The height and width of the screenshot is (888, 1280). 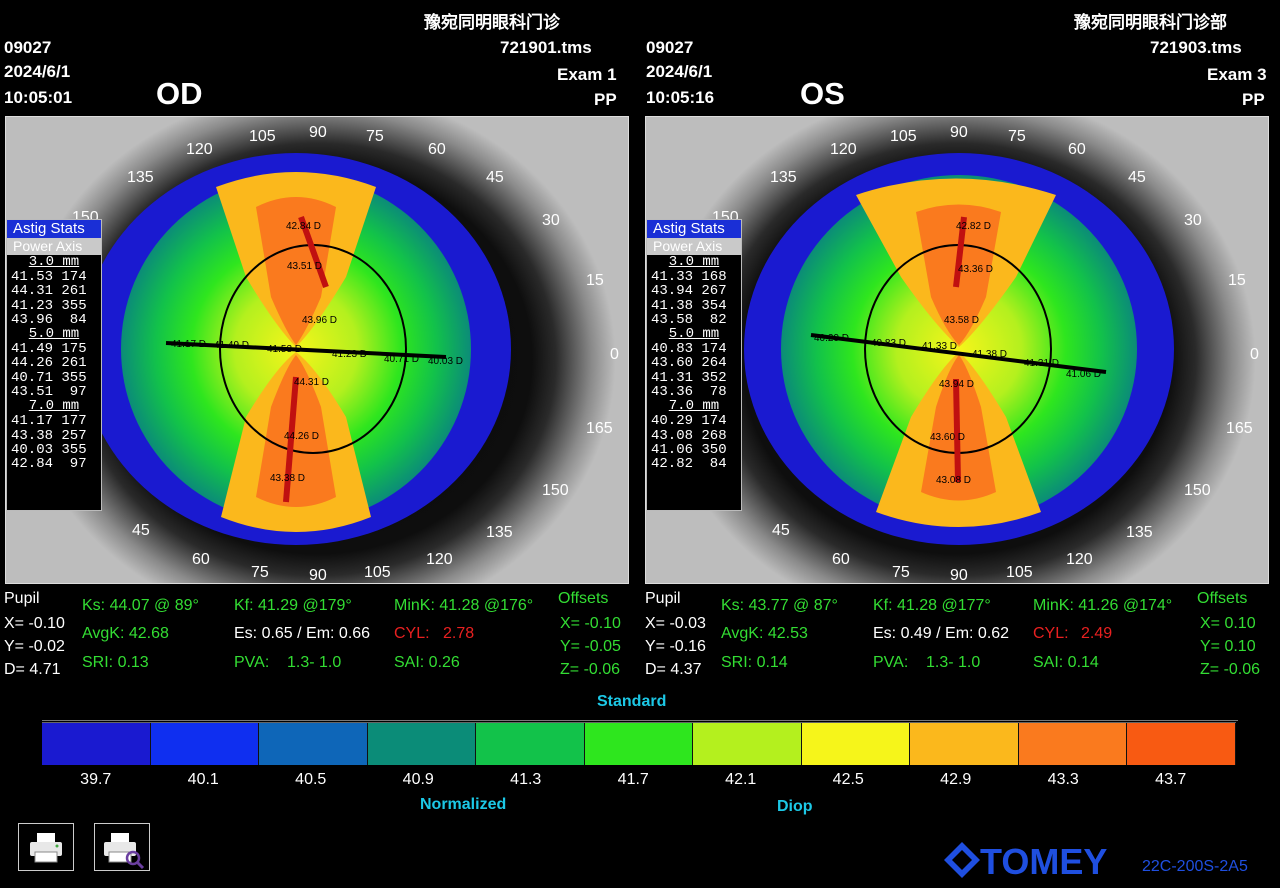 What do you see at coordinates (957, 430) in the screenshot?
I see `steep-meridian-bottom-os` at bounding box center [957, 430].